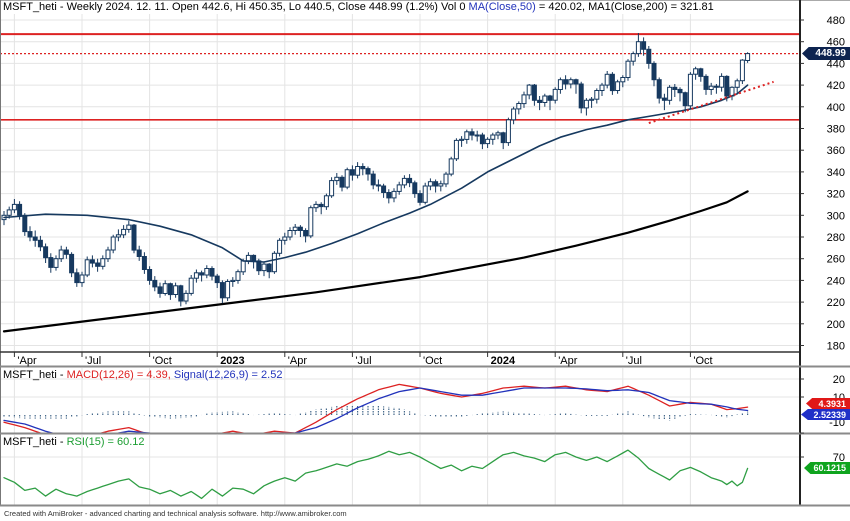 The width and height of the screenshot is (850, 521). What do you see at coordinates (711, 102) in the screenshot?
I see `trendline` at bounding box center [711, 102].